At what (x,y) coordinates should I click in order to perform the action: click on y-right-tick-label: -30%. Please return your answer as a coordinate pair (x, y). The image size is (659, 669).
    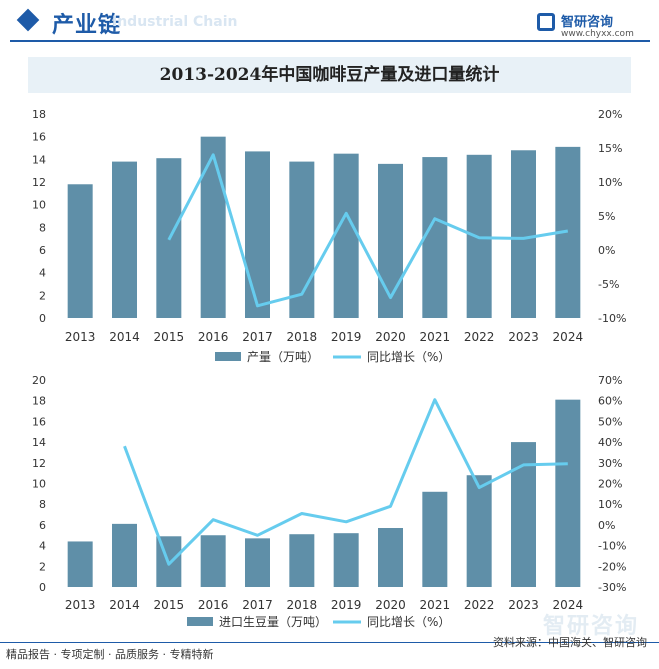
    Looking at the image, I should click on (612, 587).